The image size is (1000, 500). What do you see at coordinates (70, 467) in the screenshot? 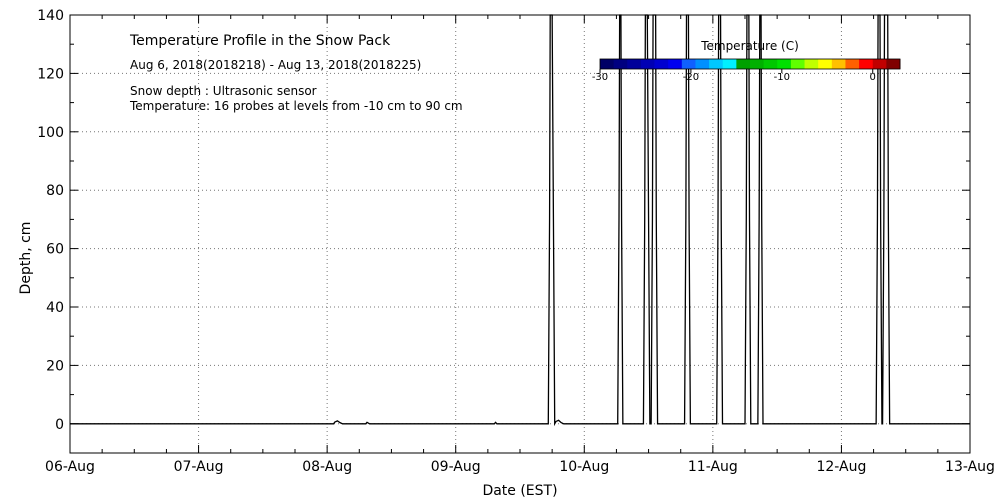
I see `x-tick-label: 06-Aug` at bounding box center [70, 467].